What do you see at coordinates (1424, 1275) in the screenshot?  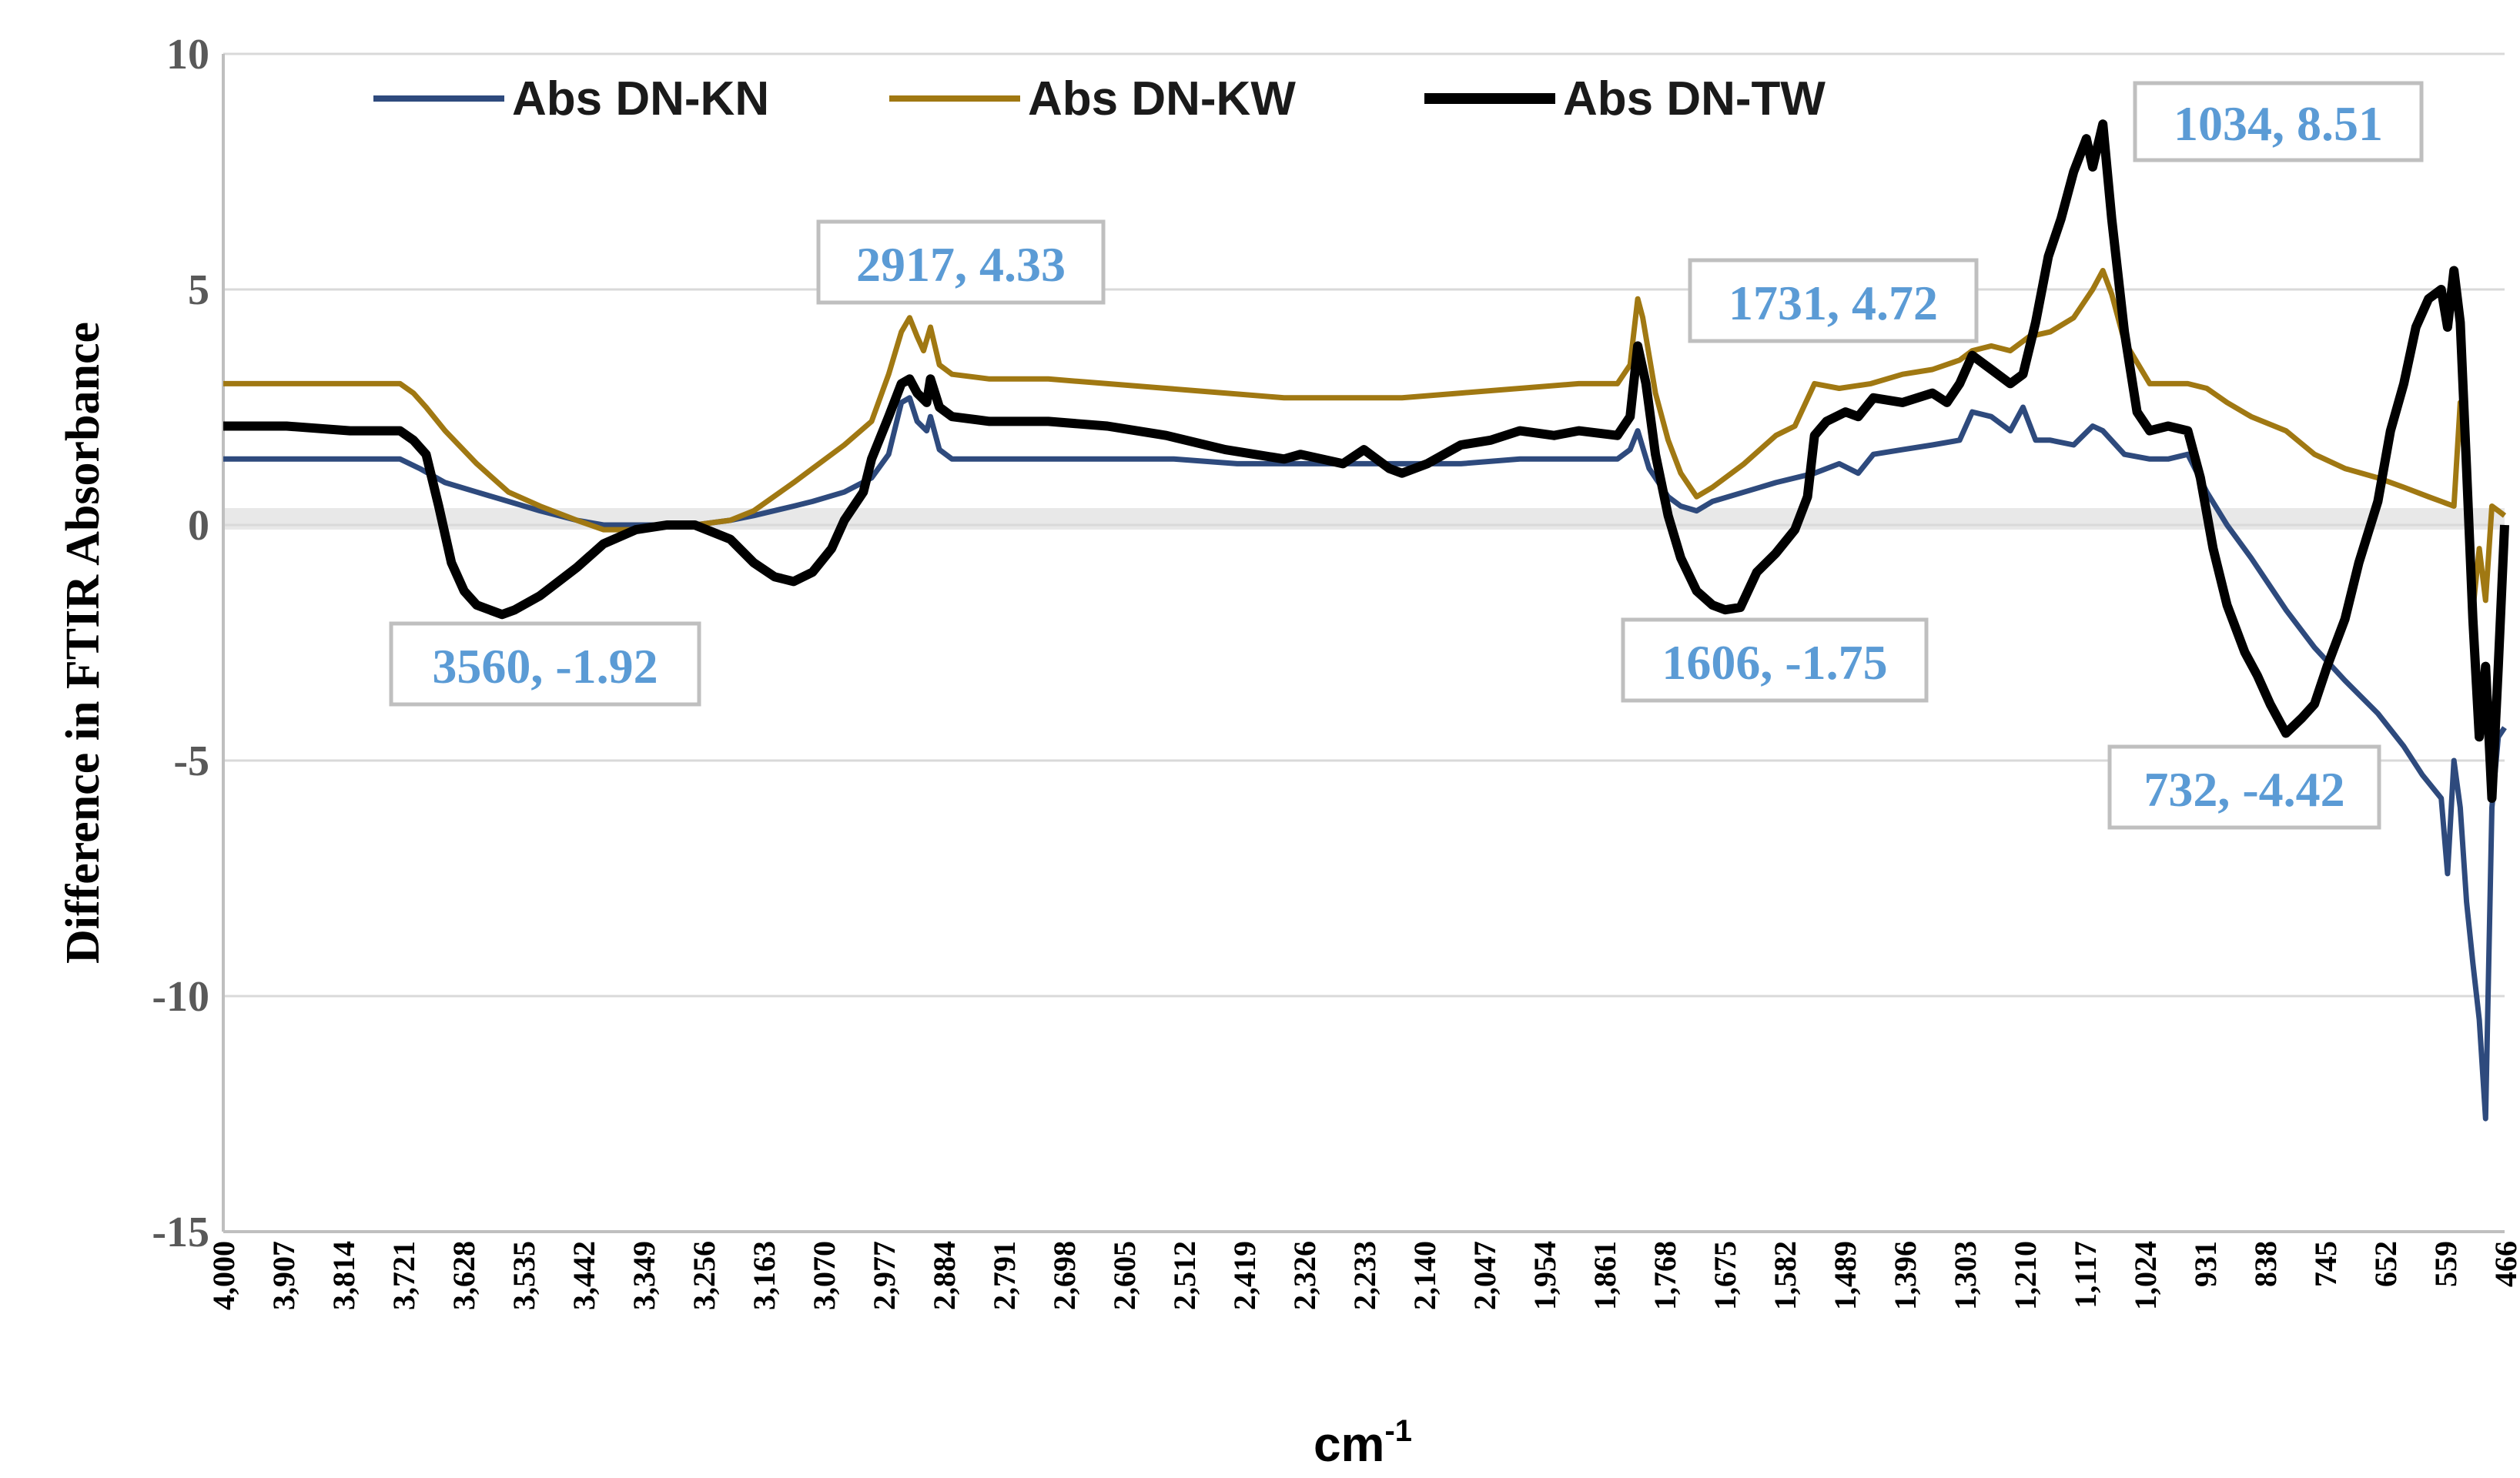 I see `x-tick-label: 2,140` at bounding box center [1424, 1275].